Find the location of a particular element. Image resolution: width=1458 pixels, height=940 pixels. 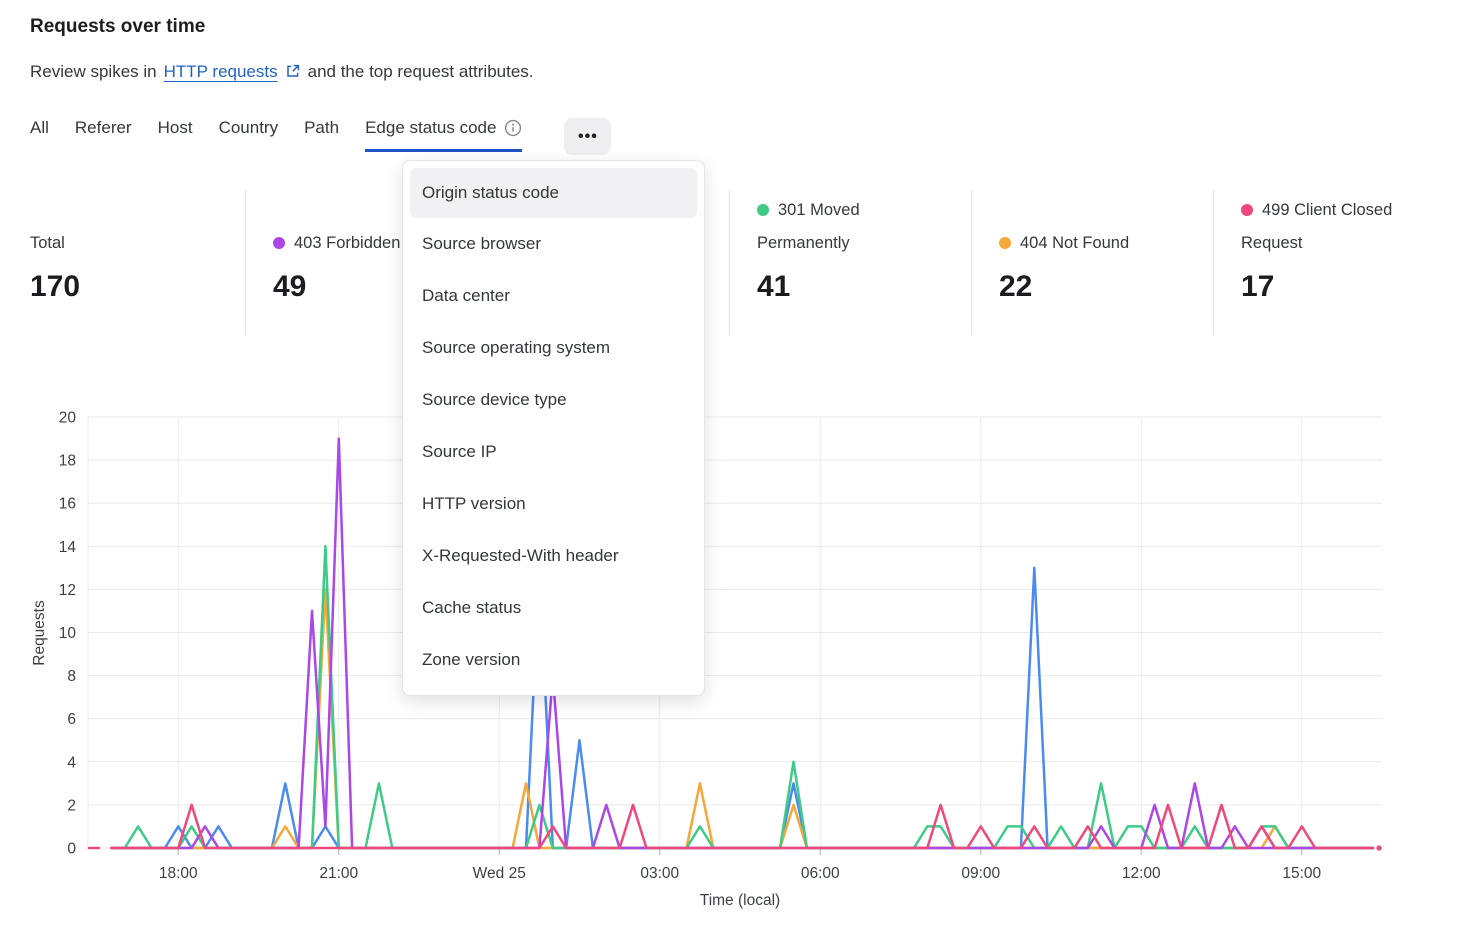

x-tick-label: 21:00 is located at coordinates (338, 873).